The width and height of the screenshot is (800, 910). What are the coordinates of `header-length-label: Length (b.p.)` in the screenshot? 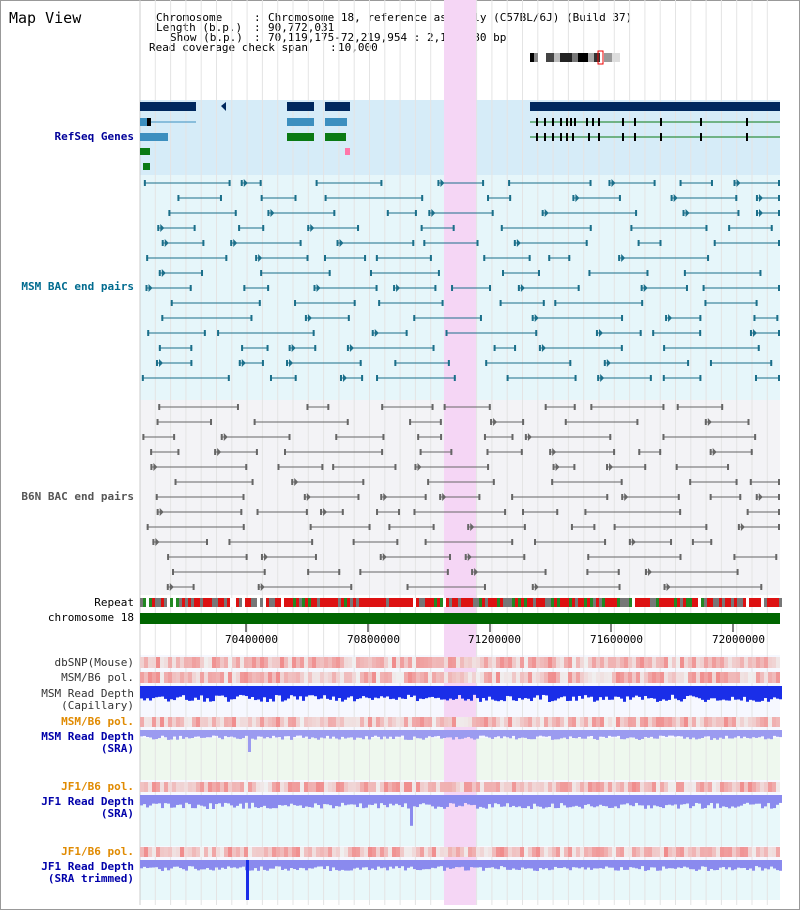 It's located at (199, 27).